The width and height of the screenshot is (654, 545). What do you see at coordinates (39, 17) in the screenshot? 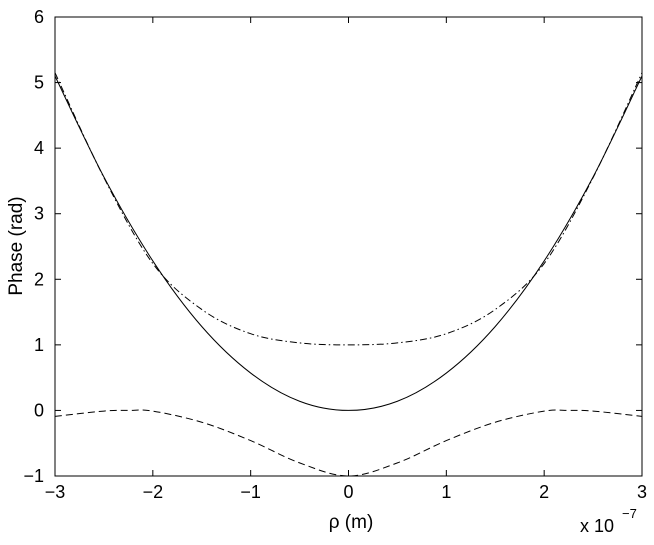
I see `y-tick-label: 6` at bounding box center [39, 17].